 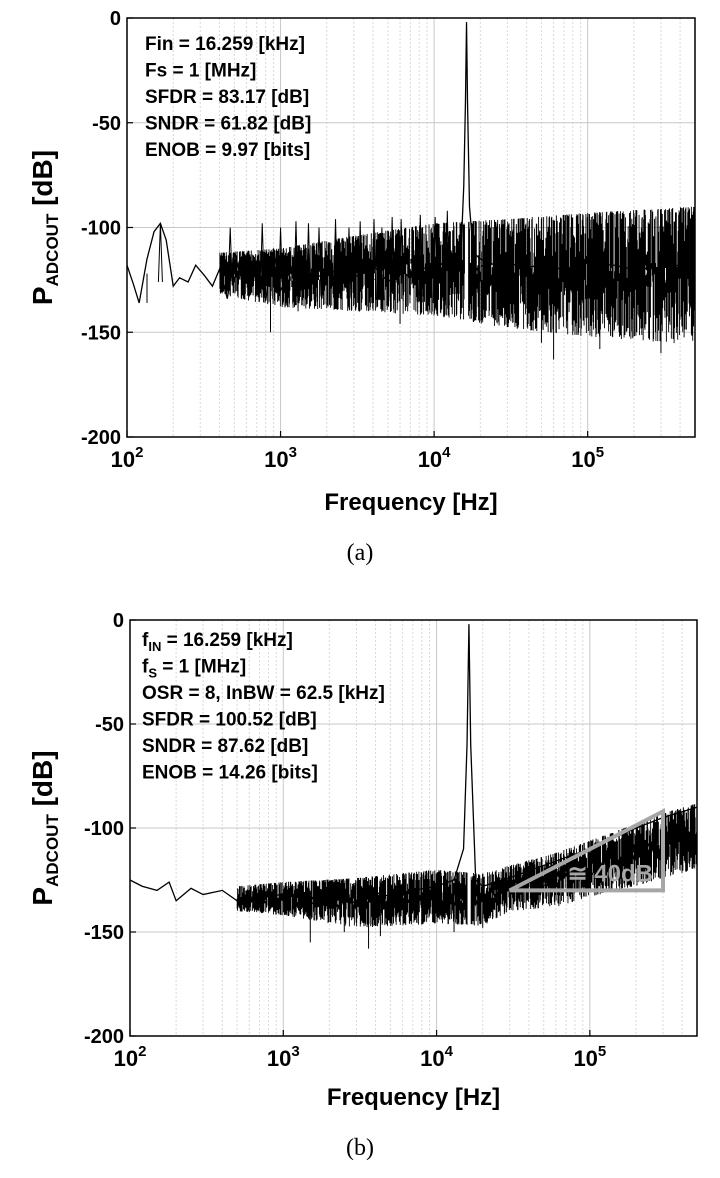 I want to click on annotation-line: fS = 1 [MHz], so click(x=194, y=669).